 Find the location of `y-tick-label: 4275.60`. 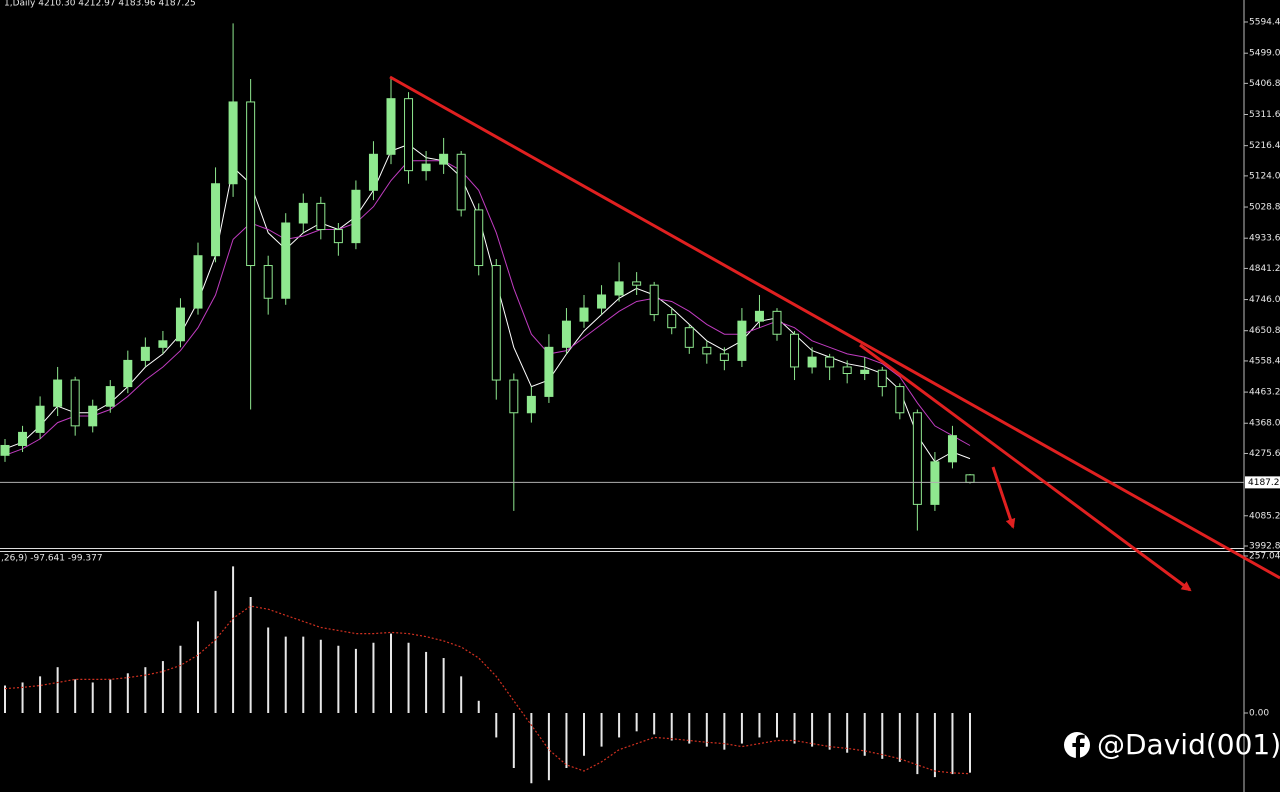

y-tick-label: 4275.60 is located at coordinates (1264, 454).